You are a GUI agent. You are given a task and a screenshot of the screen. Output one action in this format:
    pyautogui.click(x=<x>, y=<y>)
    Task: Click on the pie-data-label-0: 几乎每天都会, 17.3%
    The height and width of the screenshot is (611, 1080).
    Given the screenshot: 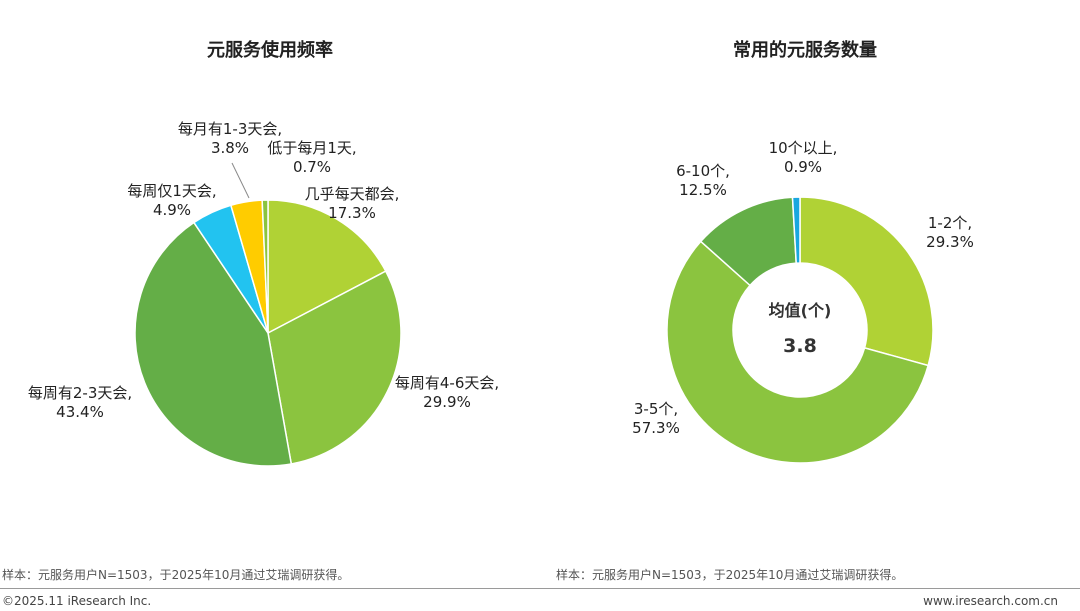 What is the action you would take?
    pyautogui.click(x=352, y=203)
    